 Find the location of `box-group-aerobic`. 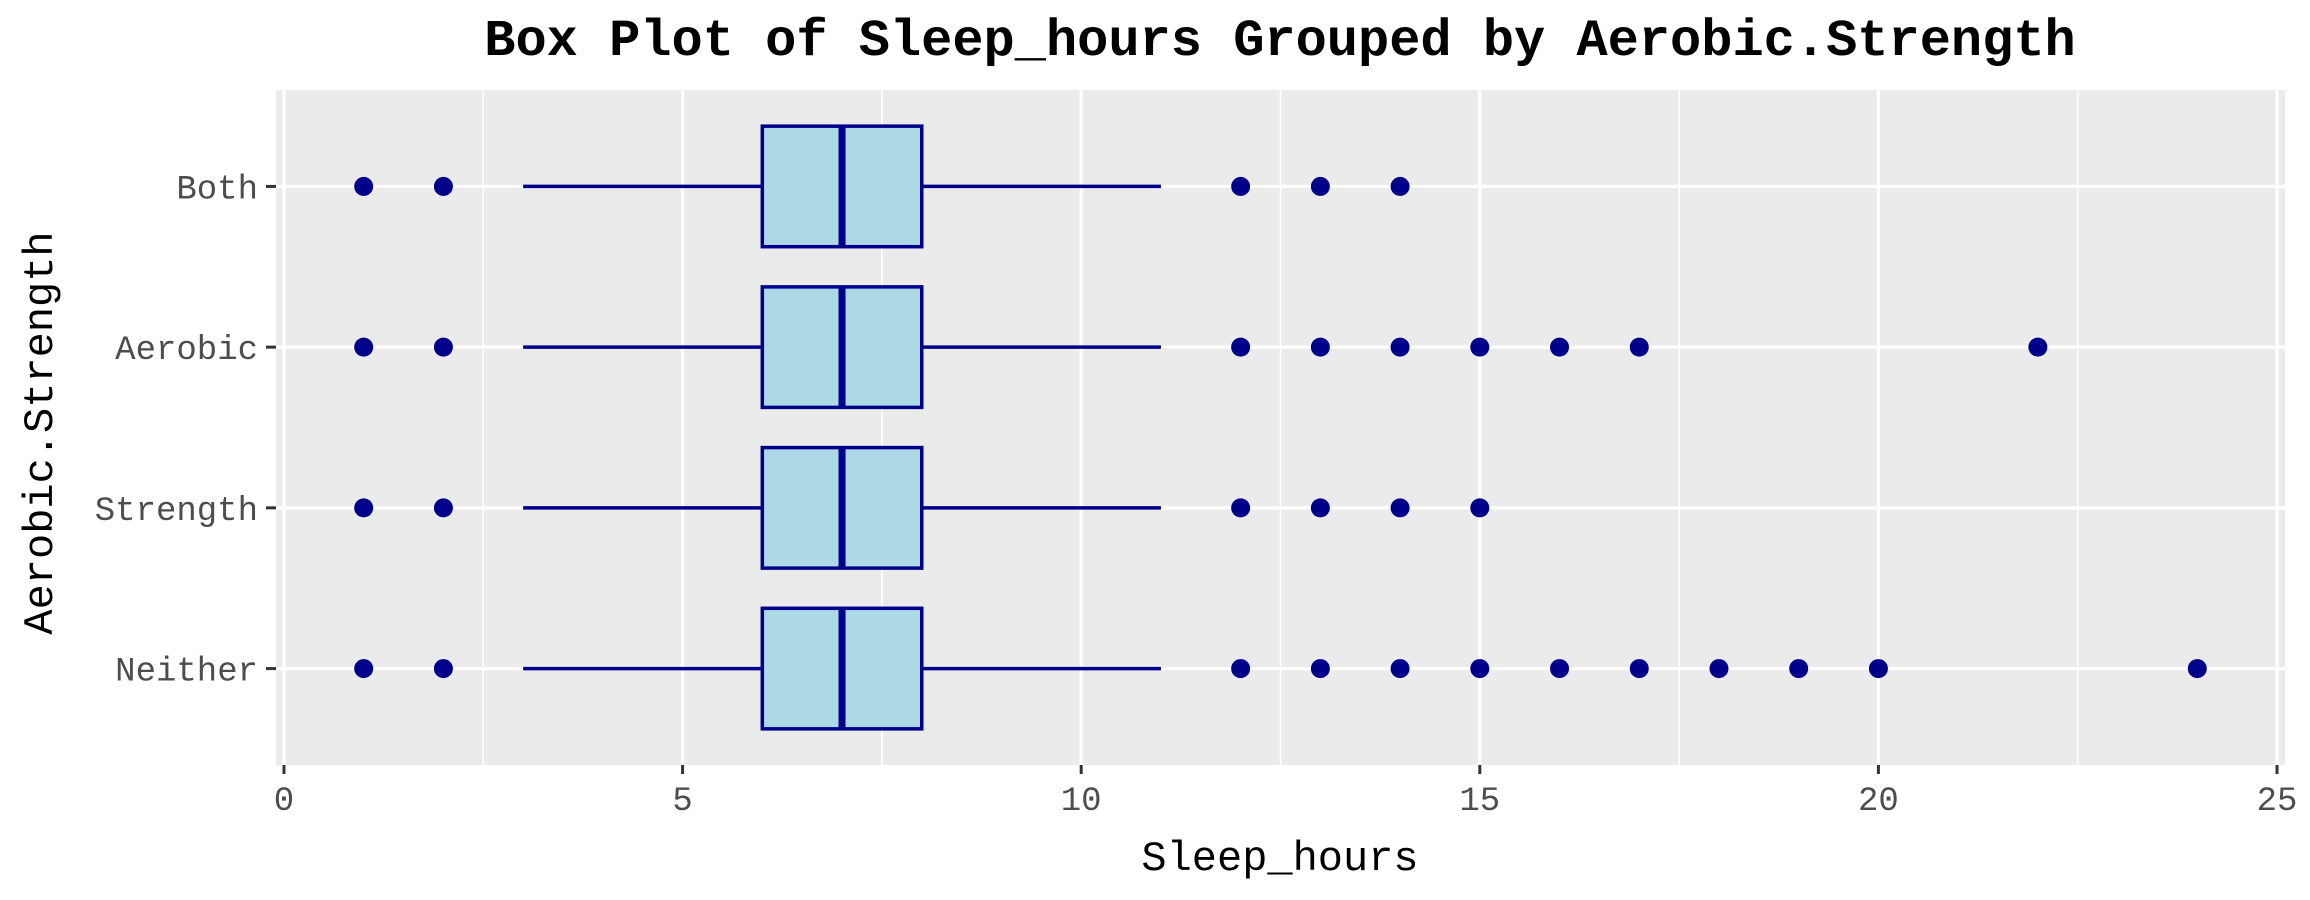

box-group-aerobic is located at coordinates (1201, 347).